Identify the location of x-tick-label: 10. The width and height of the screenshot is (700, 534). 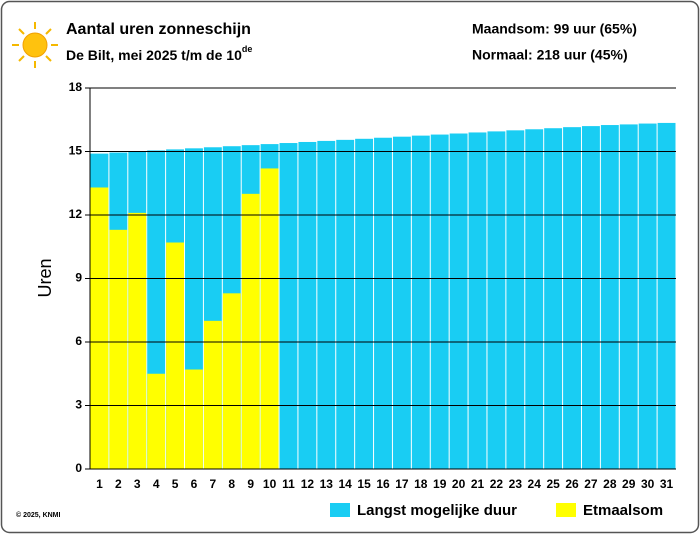
(270, 484).